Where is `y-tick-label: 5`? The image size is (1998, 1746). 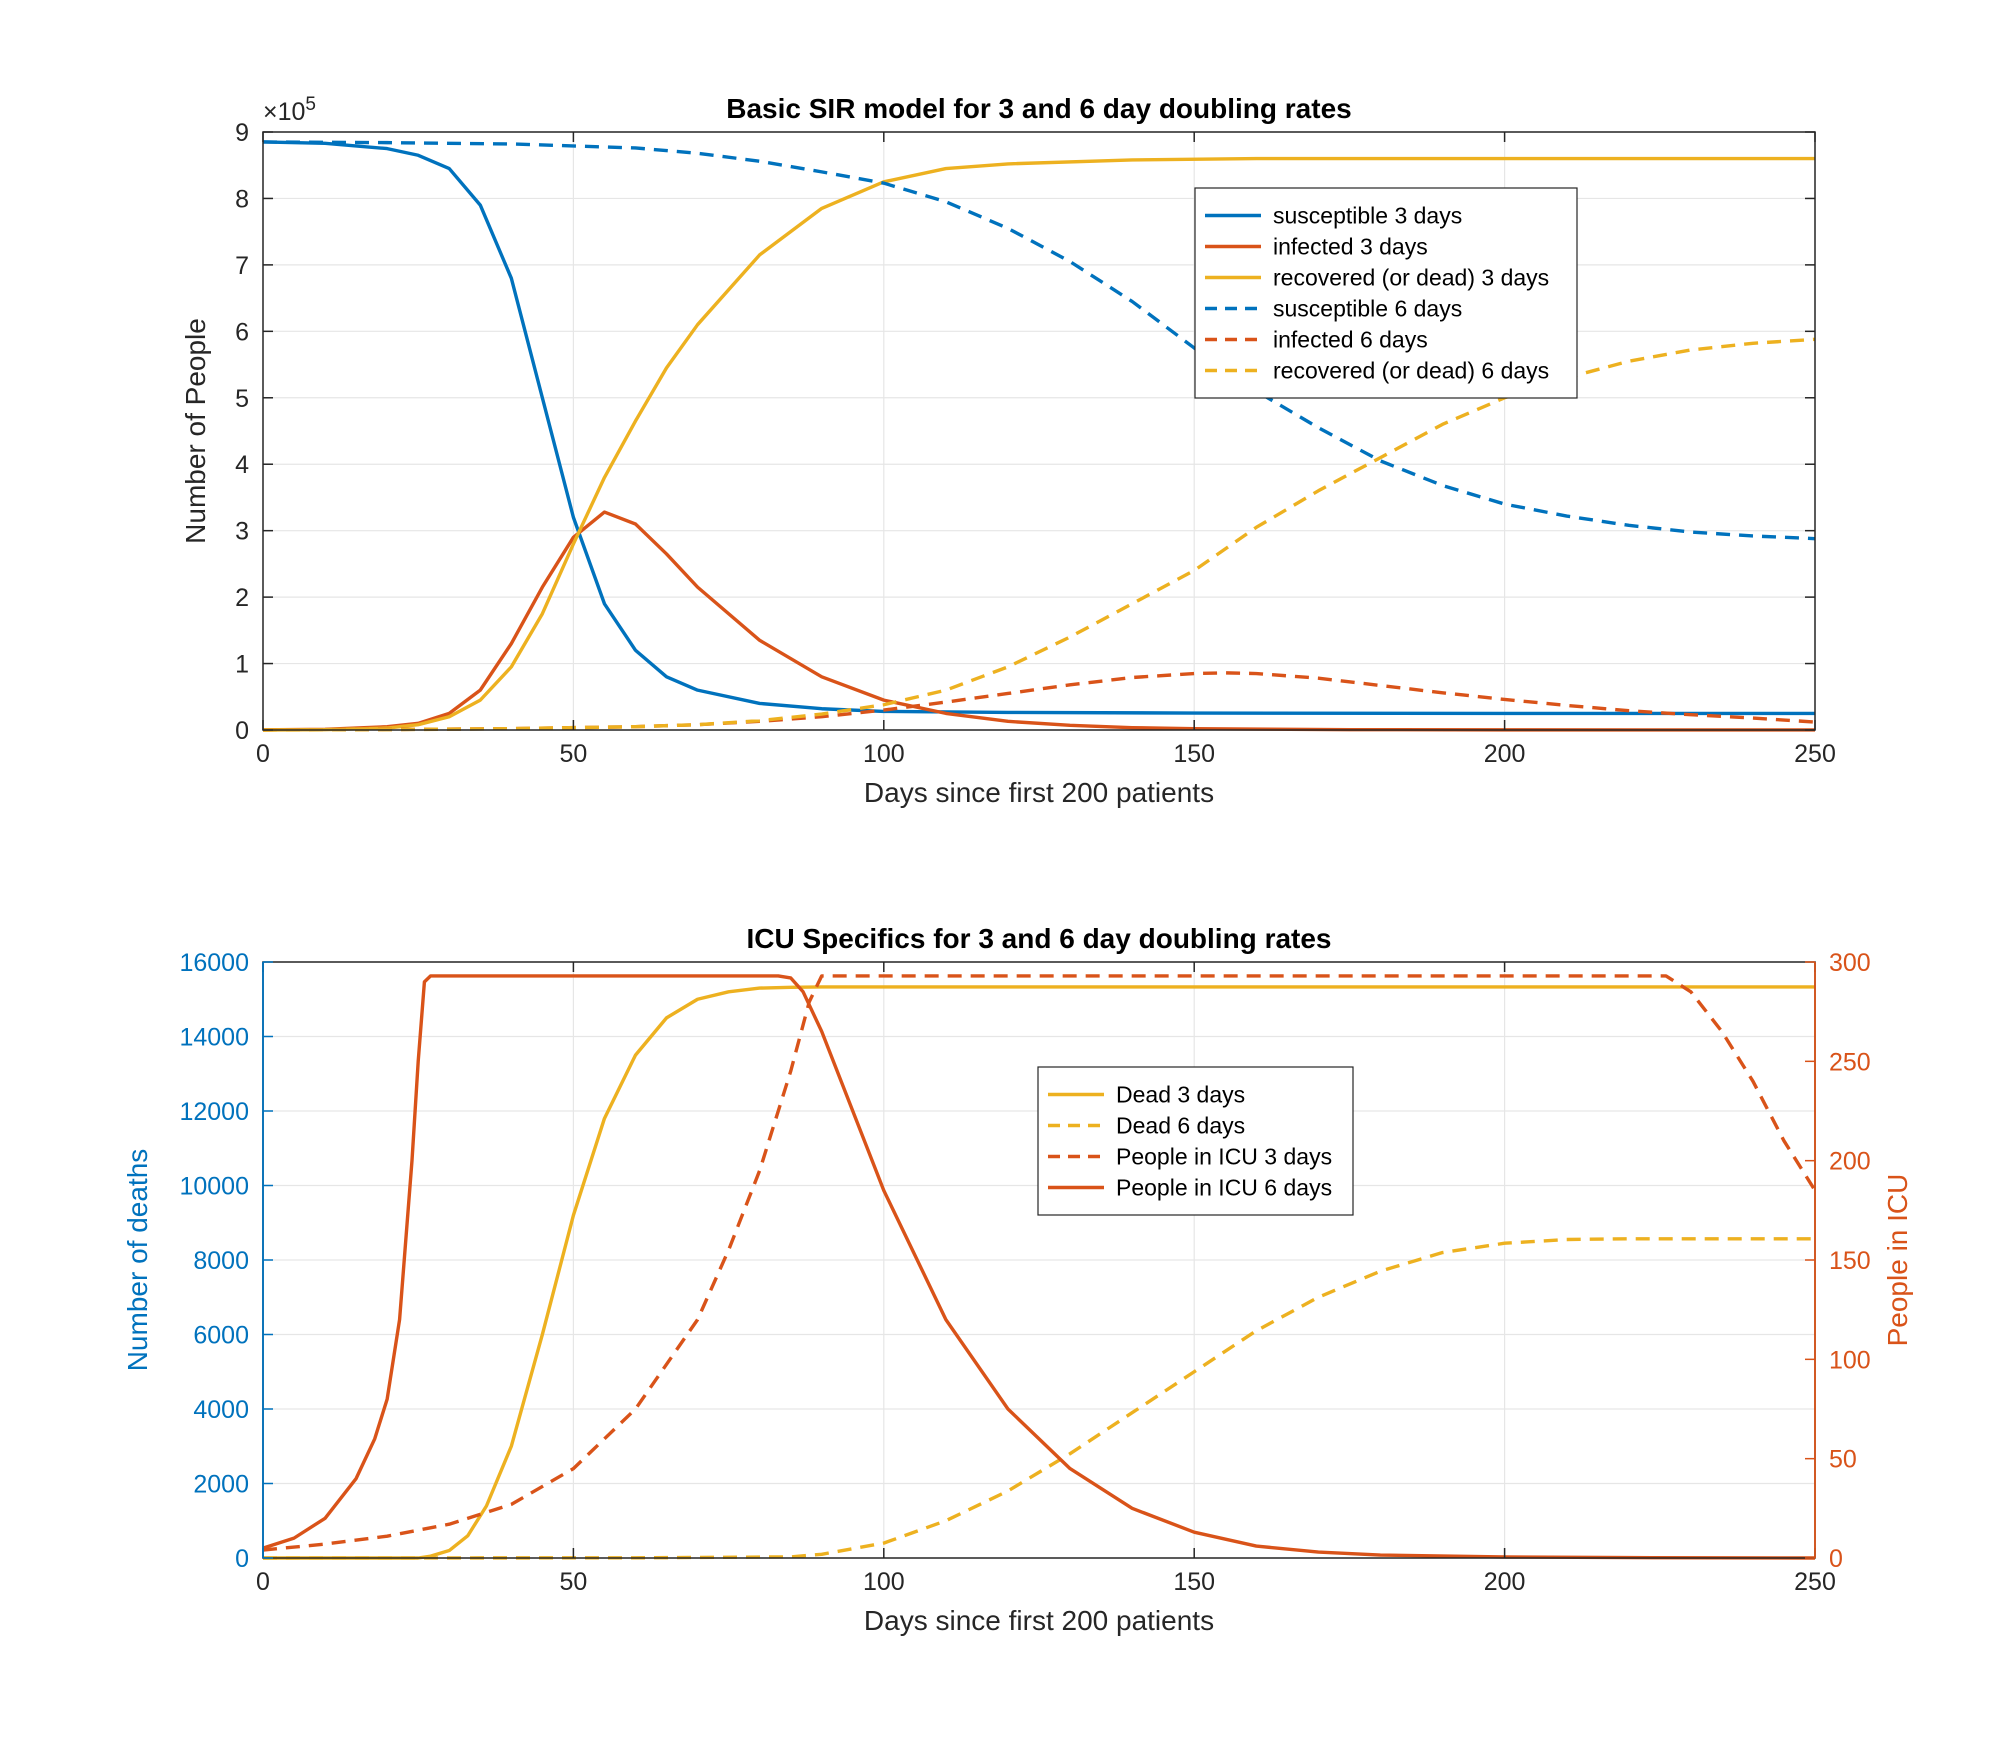
y-tick-label: 5 is located at coordinates (242, 399).